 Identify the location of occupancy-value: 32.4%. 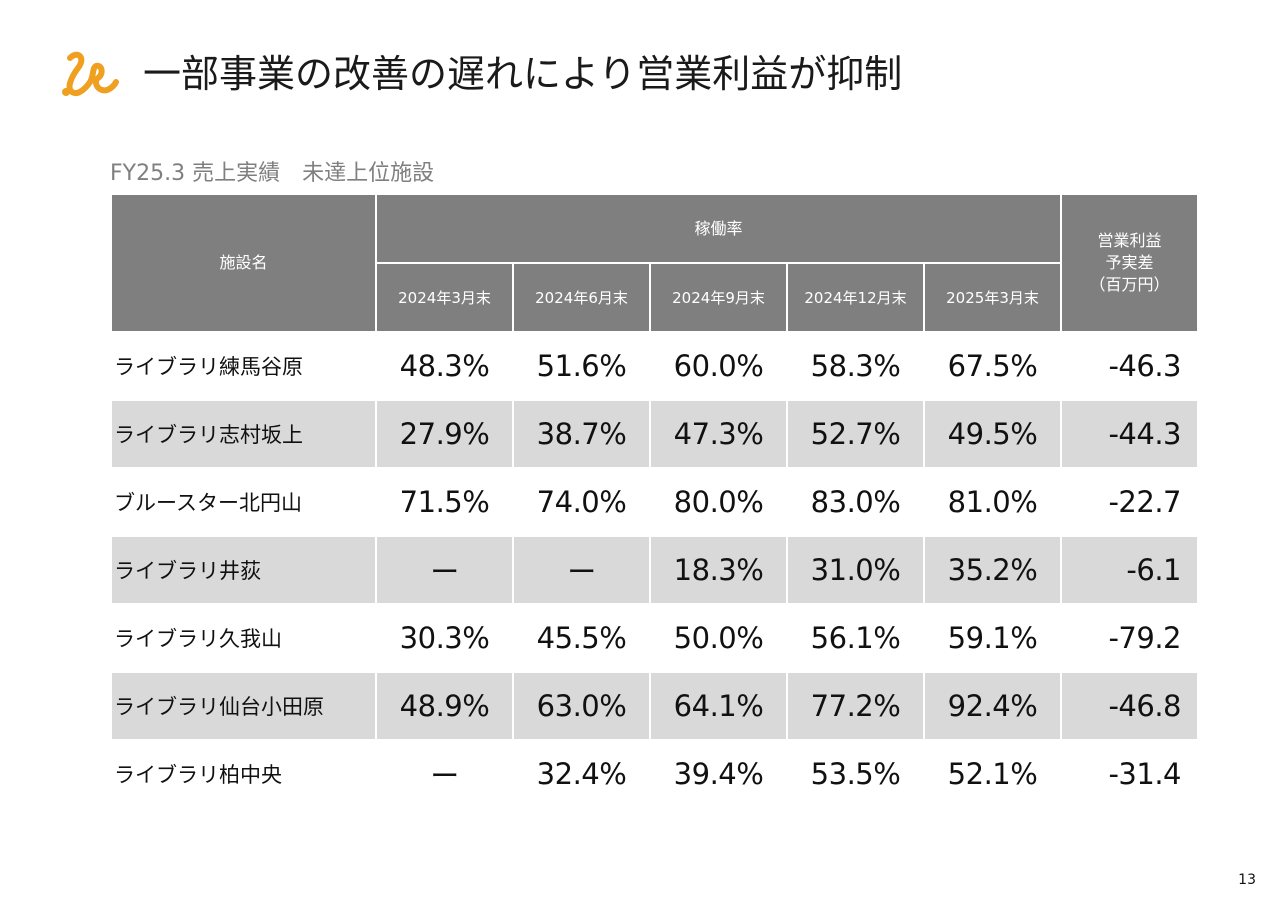
(581, 774).